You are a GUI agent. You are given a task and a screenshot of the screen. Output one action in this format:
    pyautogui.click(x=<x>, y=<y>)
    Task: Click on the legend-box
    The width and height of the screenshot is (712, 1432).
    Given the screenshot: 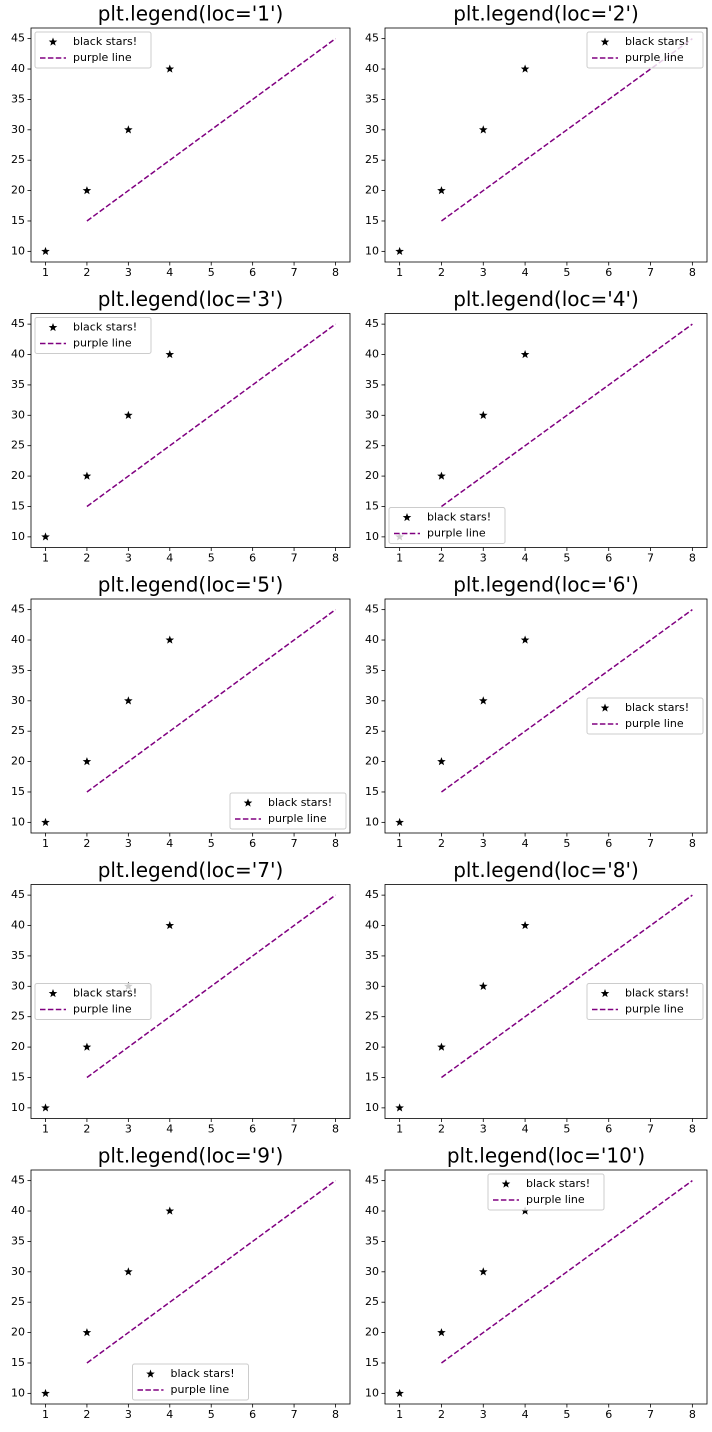 What is the action you would take?
    pyautogui.click(x=93, y=50)
    